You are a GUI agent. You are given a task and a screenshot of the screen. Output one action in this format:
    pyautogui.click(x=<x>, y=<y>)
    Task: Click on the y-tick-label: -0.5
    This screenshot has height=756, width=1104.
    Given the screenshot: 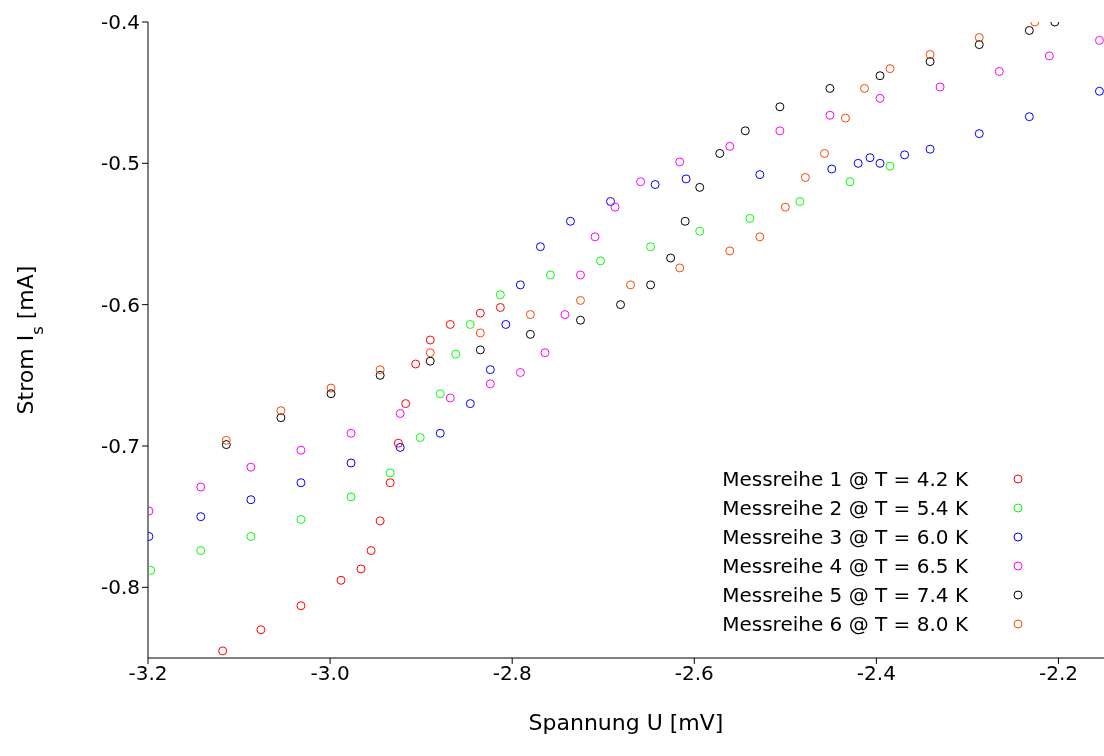 What is the action you would take?
    pyautogui.click(x=120, y=163)
    